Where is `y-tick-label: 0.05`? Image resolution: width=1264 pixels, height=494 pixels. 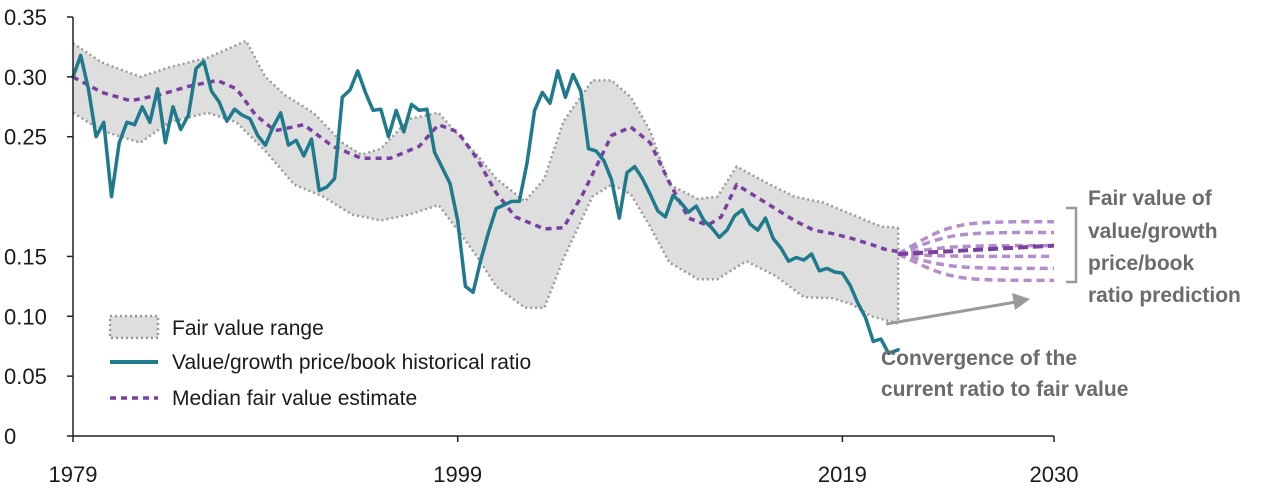 y-tick-label: 0.05 is located at coordinates (25, 376).